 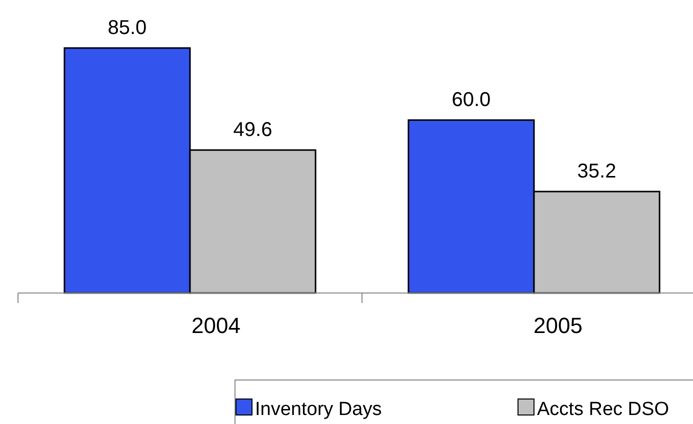 What do you see at coordinates (558, 325) in the screenshot?
I see `x-tick-label: 2005` at bounding box center [558, 325].